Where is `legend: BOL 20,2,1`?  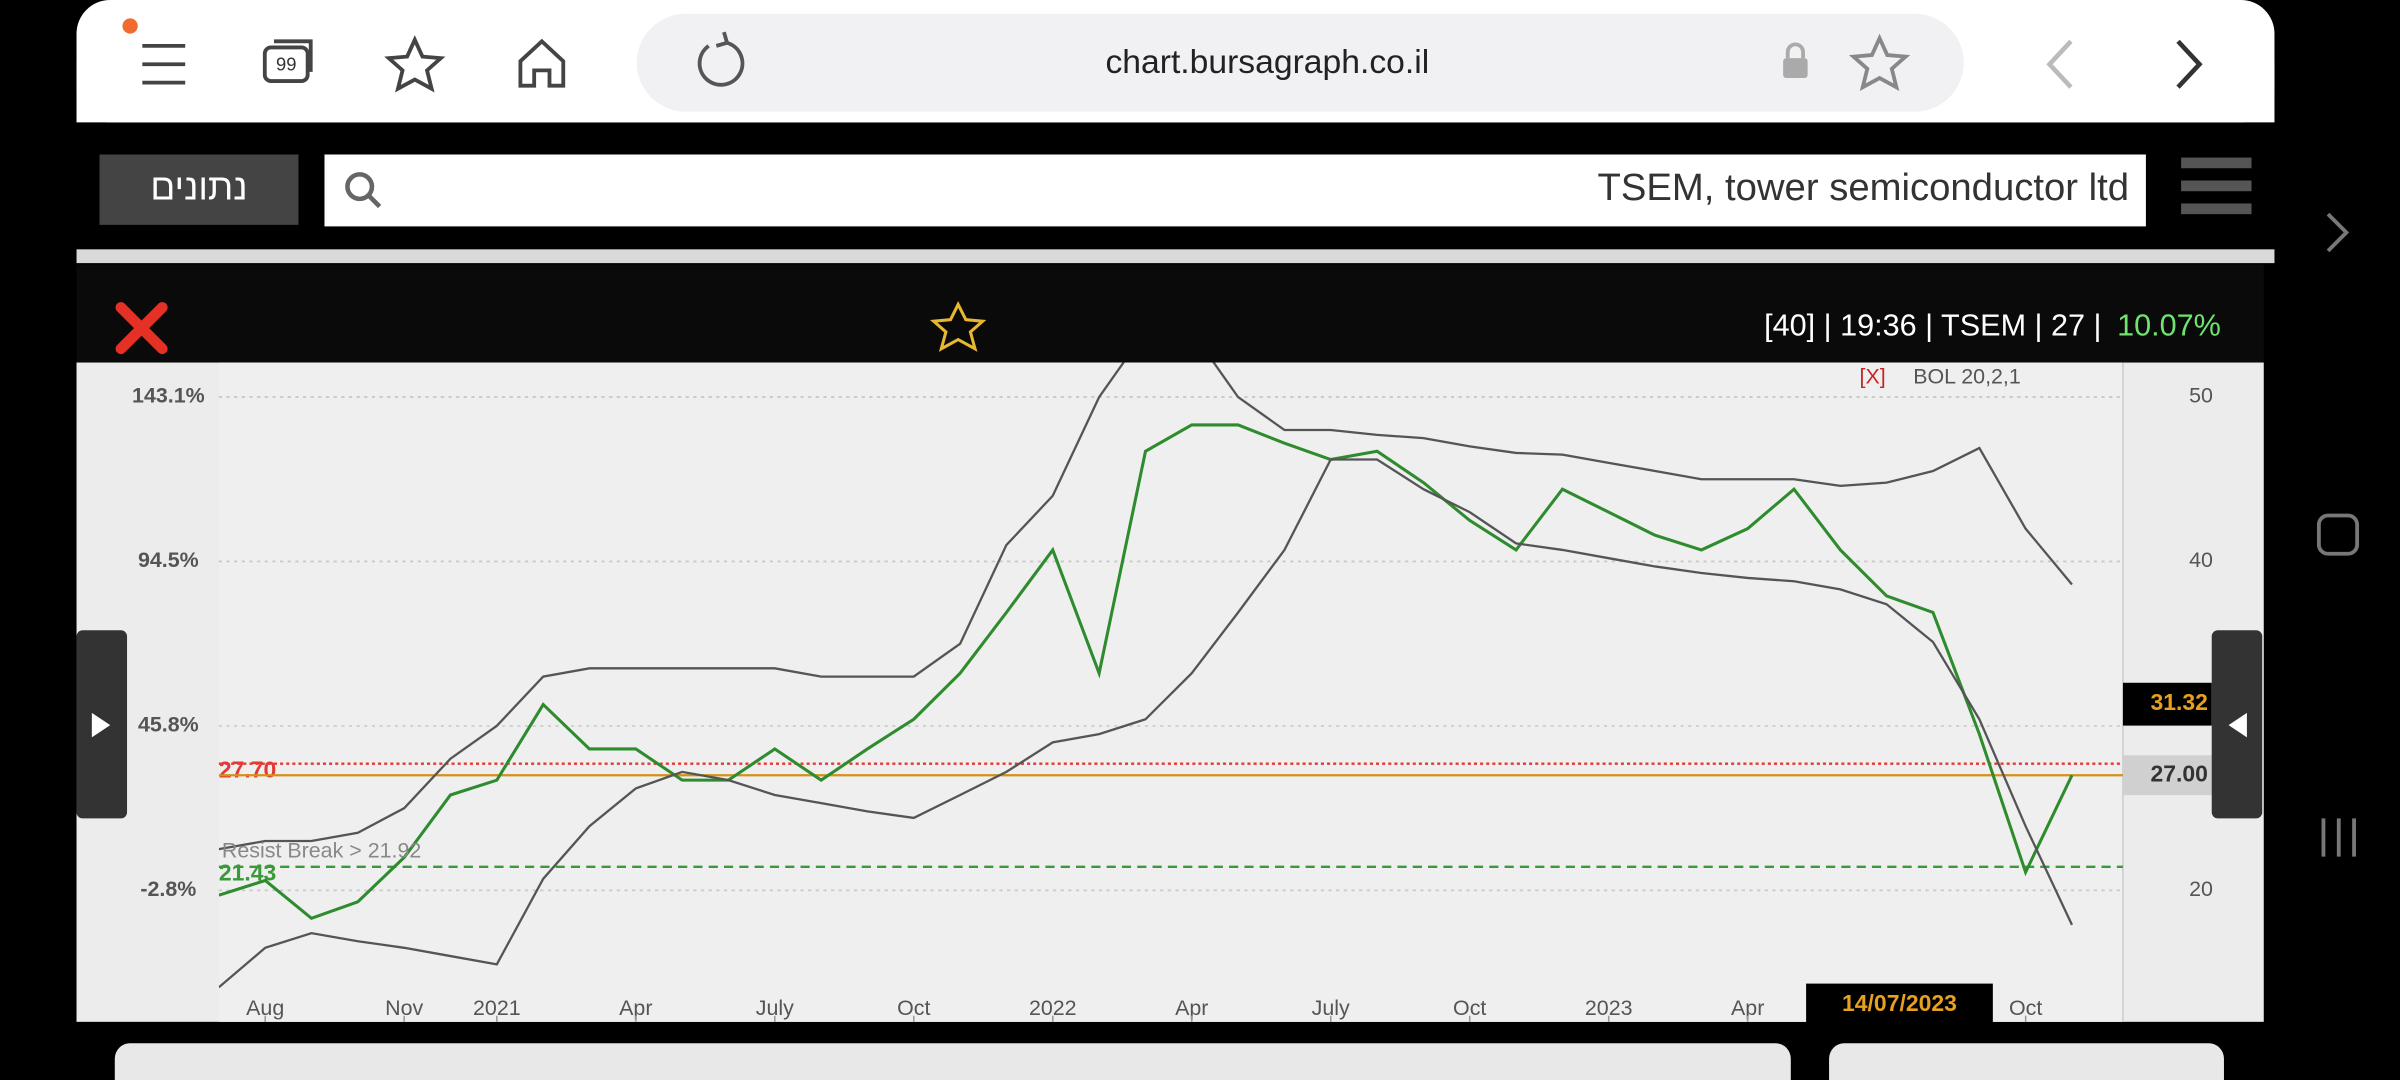
legend: BOL 20,2,1 is located at coordinates (1967, 376).